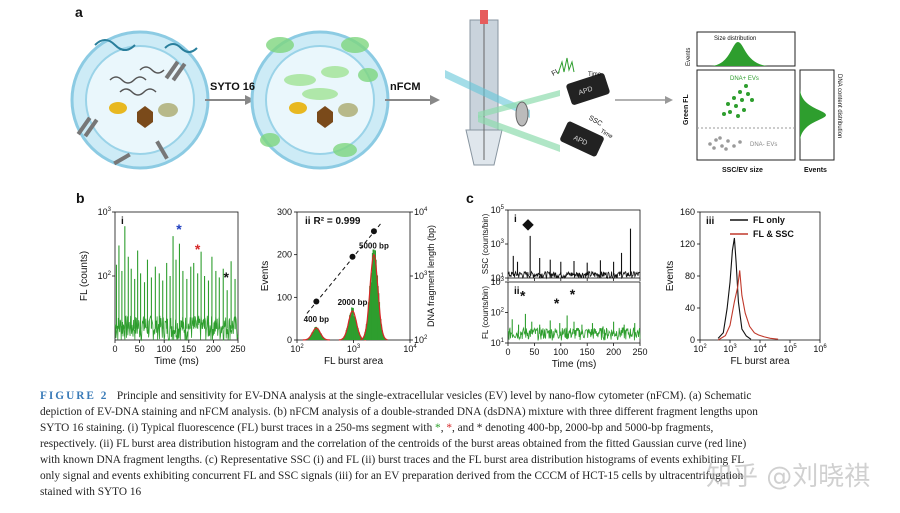 Image resolution: width=900 pixels, height=513 pixels. I want to click on c-iii-legend-label: FL & SSC, so click(773, 234).